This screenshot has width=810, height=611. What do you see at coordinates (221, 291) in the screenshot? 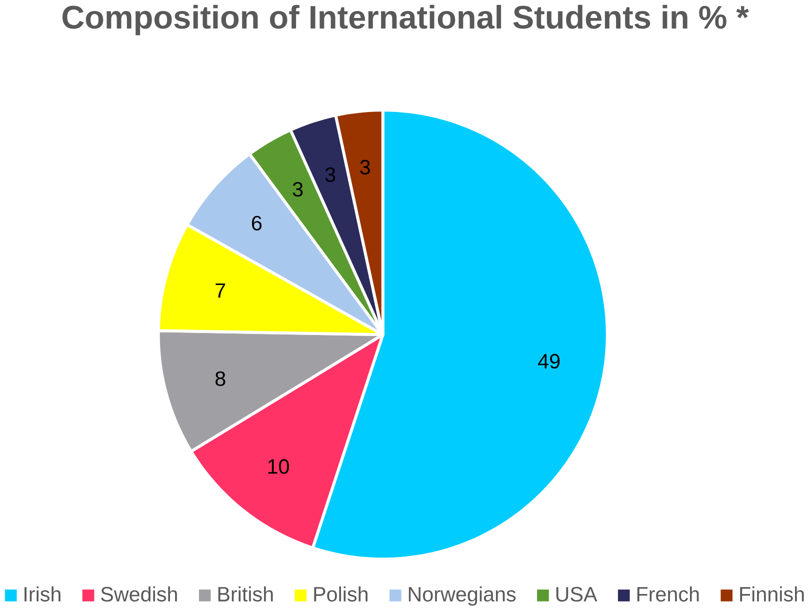
I see `data-label: 7` at bounding box center [221, 291].